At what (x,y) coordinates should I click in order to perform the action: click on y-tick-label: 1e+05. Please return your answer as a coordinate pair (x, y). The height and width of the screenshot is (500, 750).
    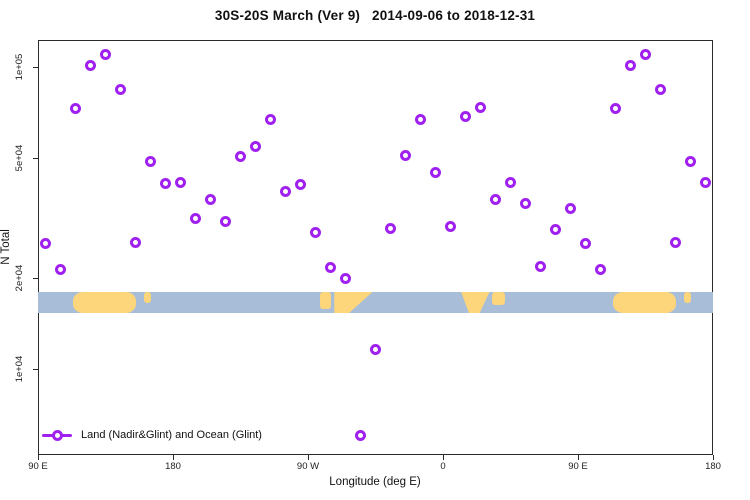
    Looking at the image, I should click on (19, 67).